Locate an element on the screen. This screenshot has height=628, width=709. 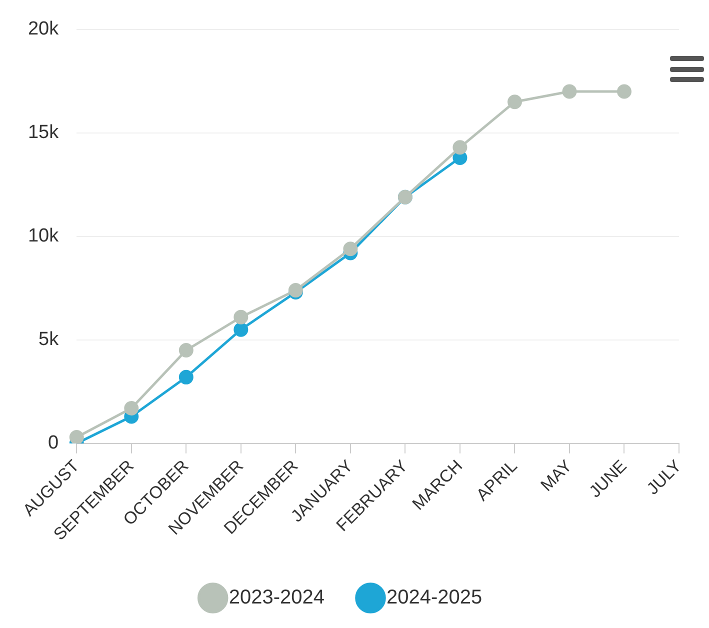
y-tick-label: 10k is located at coordinates (44, 236).